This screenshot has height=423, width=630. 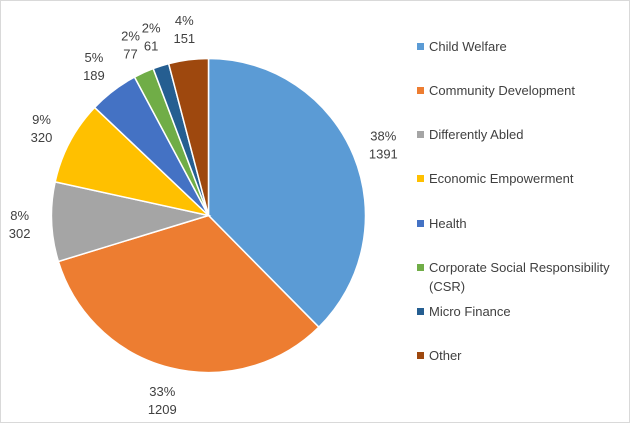 I want to click on data-label-percent: 8%, so click(x=19, y=215).